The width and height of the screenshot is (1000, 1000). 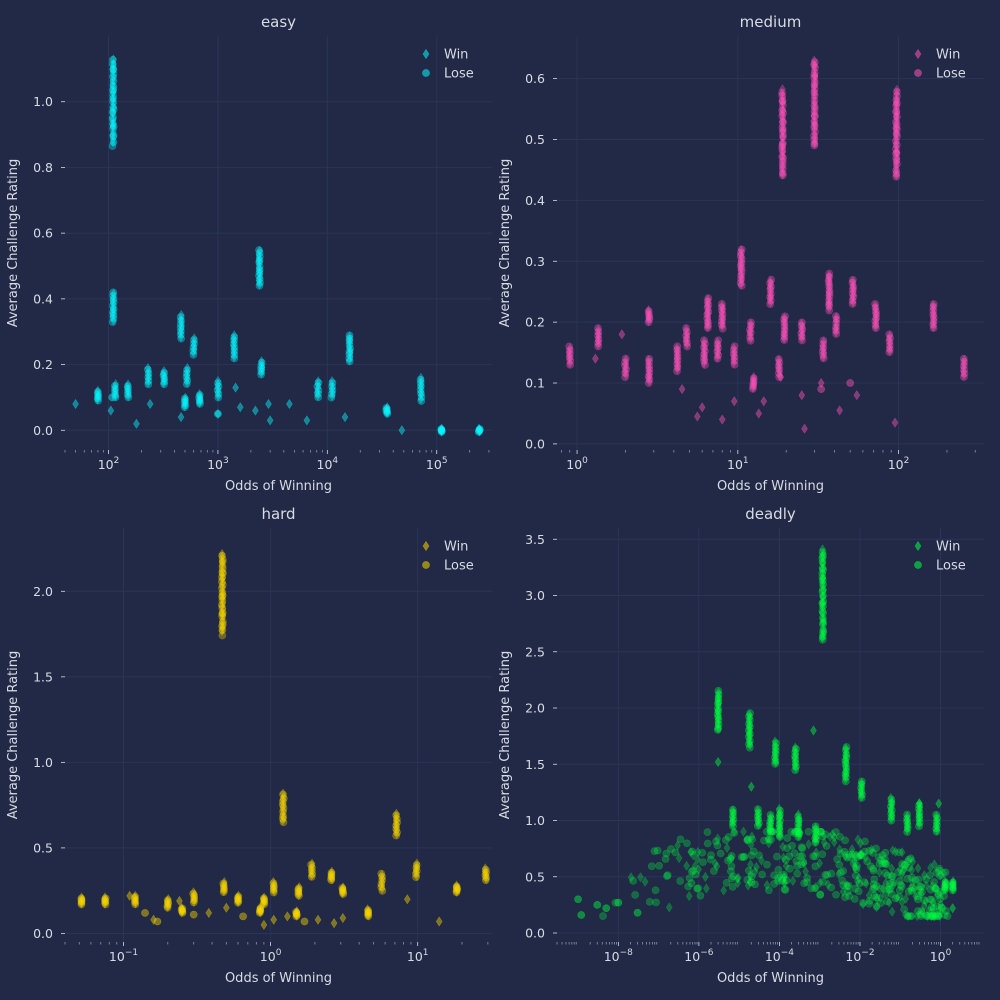 I want to click on y-tick-label: 0.0, so click(x=43, y=933).